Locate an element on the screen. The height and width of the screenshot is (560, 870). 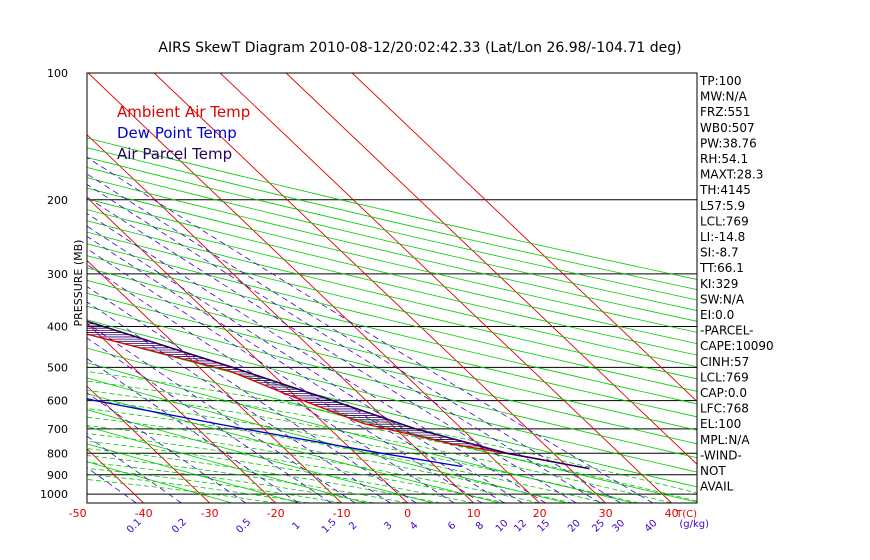
mixing-ratio-tick-label: 12 is located at coordinates (520, 526).